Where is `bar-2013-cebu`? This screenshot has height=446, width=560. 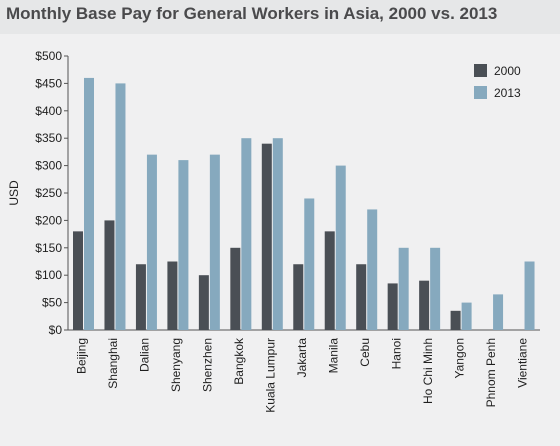 bar-2013-cebu is located at coordinates (372, 269).